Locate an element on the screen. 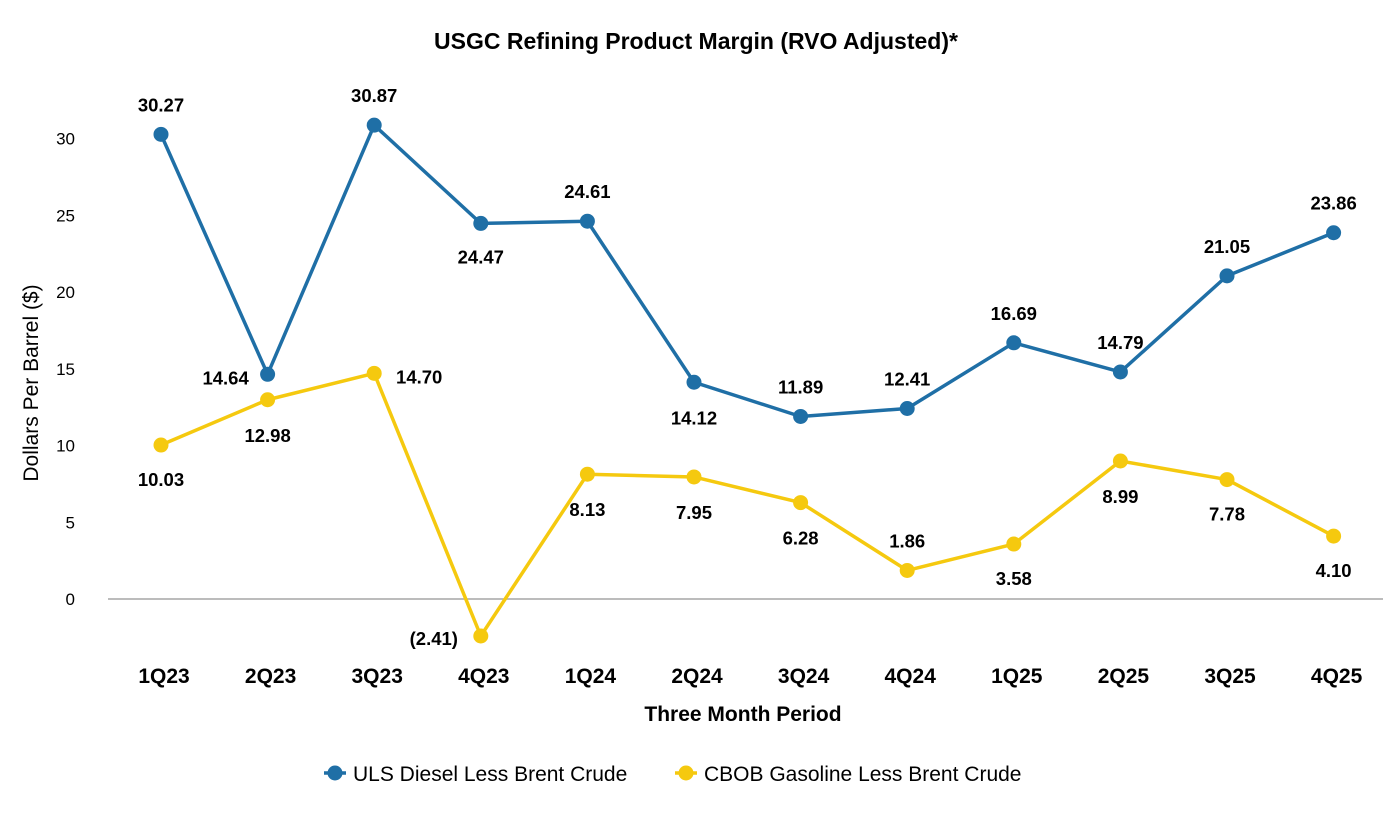 The width and height of the screenshot is (1392, 824). x-tick-label: 3Q25 is located at coordinates (1230, 676).